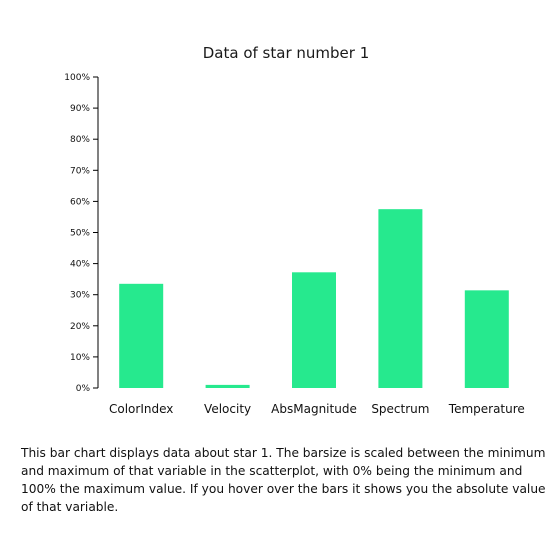 The height and width of the screenshot is (547, 556). What do you see at coordinates (400, 409) in the screenshot?
I see `x-tick-label: Spectrum` at bounding box center [400, 409].